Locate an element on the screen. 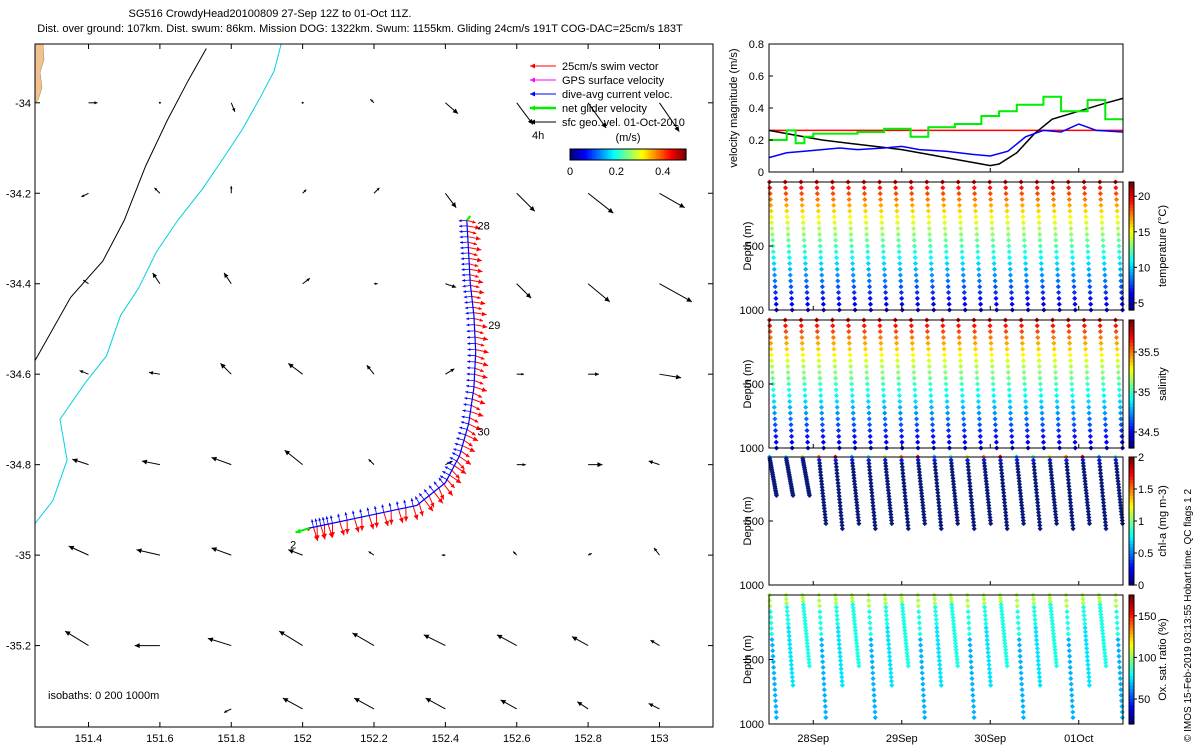 This screenshot has width=1200, height=750. swim-vector-0-head is located at coordinates (474, 222).